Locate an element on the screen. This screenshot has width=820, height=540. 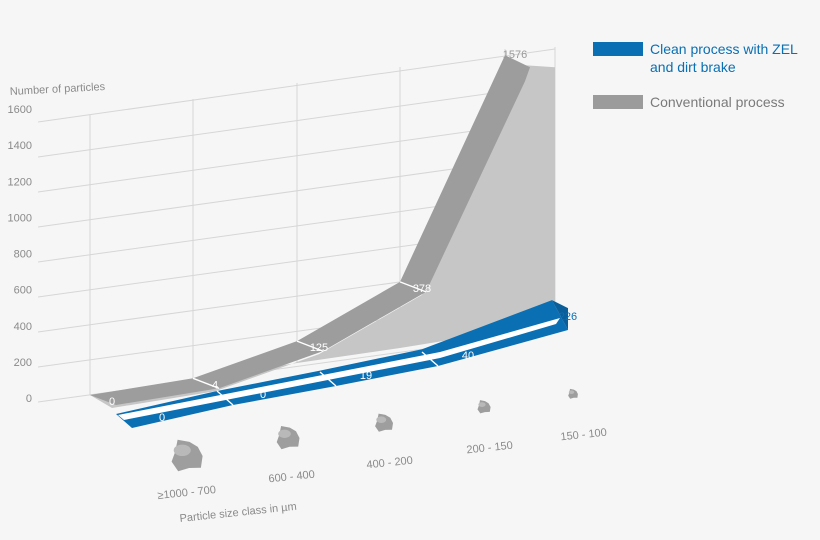
series-separator-strip is located at coordinates (339, 369).